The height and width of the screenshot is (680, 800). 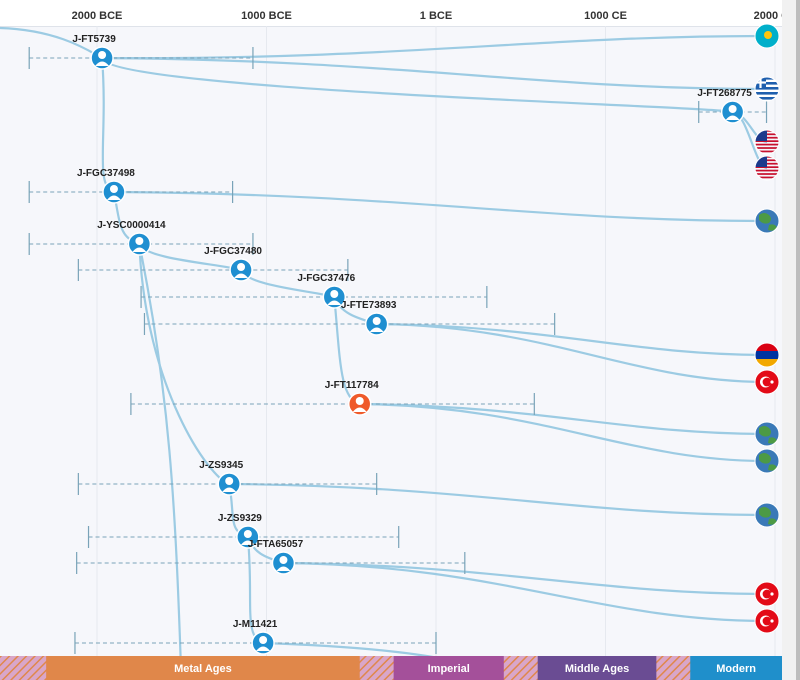 I want to click on era-metal-ages, so click(x=203, y=668).